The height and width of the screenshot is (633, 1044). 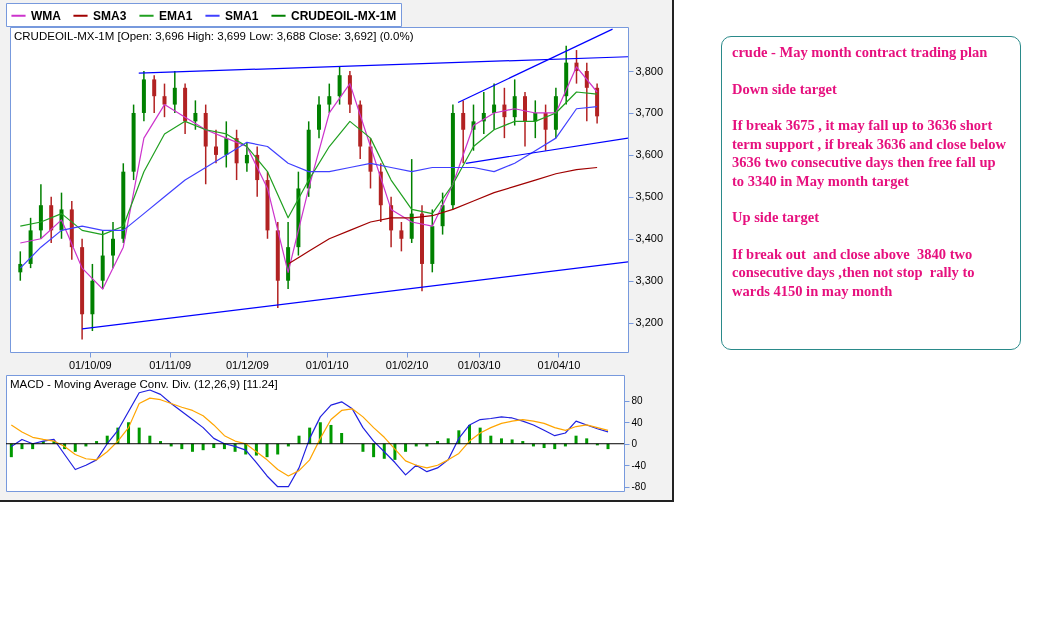 I want to click on chart-title: CRUDEOIL-MX-1M [Open: 3,696 High: 3,699 Low: 3,688 Close: 3,692] (0.0%), so click(x=214, y=36).